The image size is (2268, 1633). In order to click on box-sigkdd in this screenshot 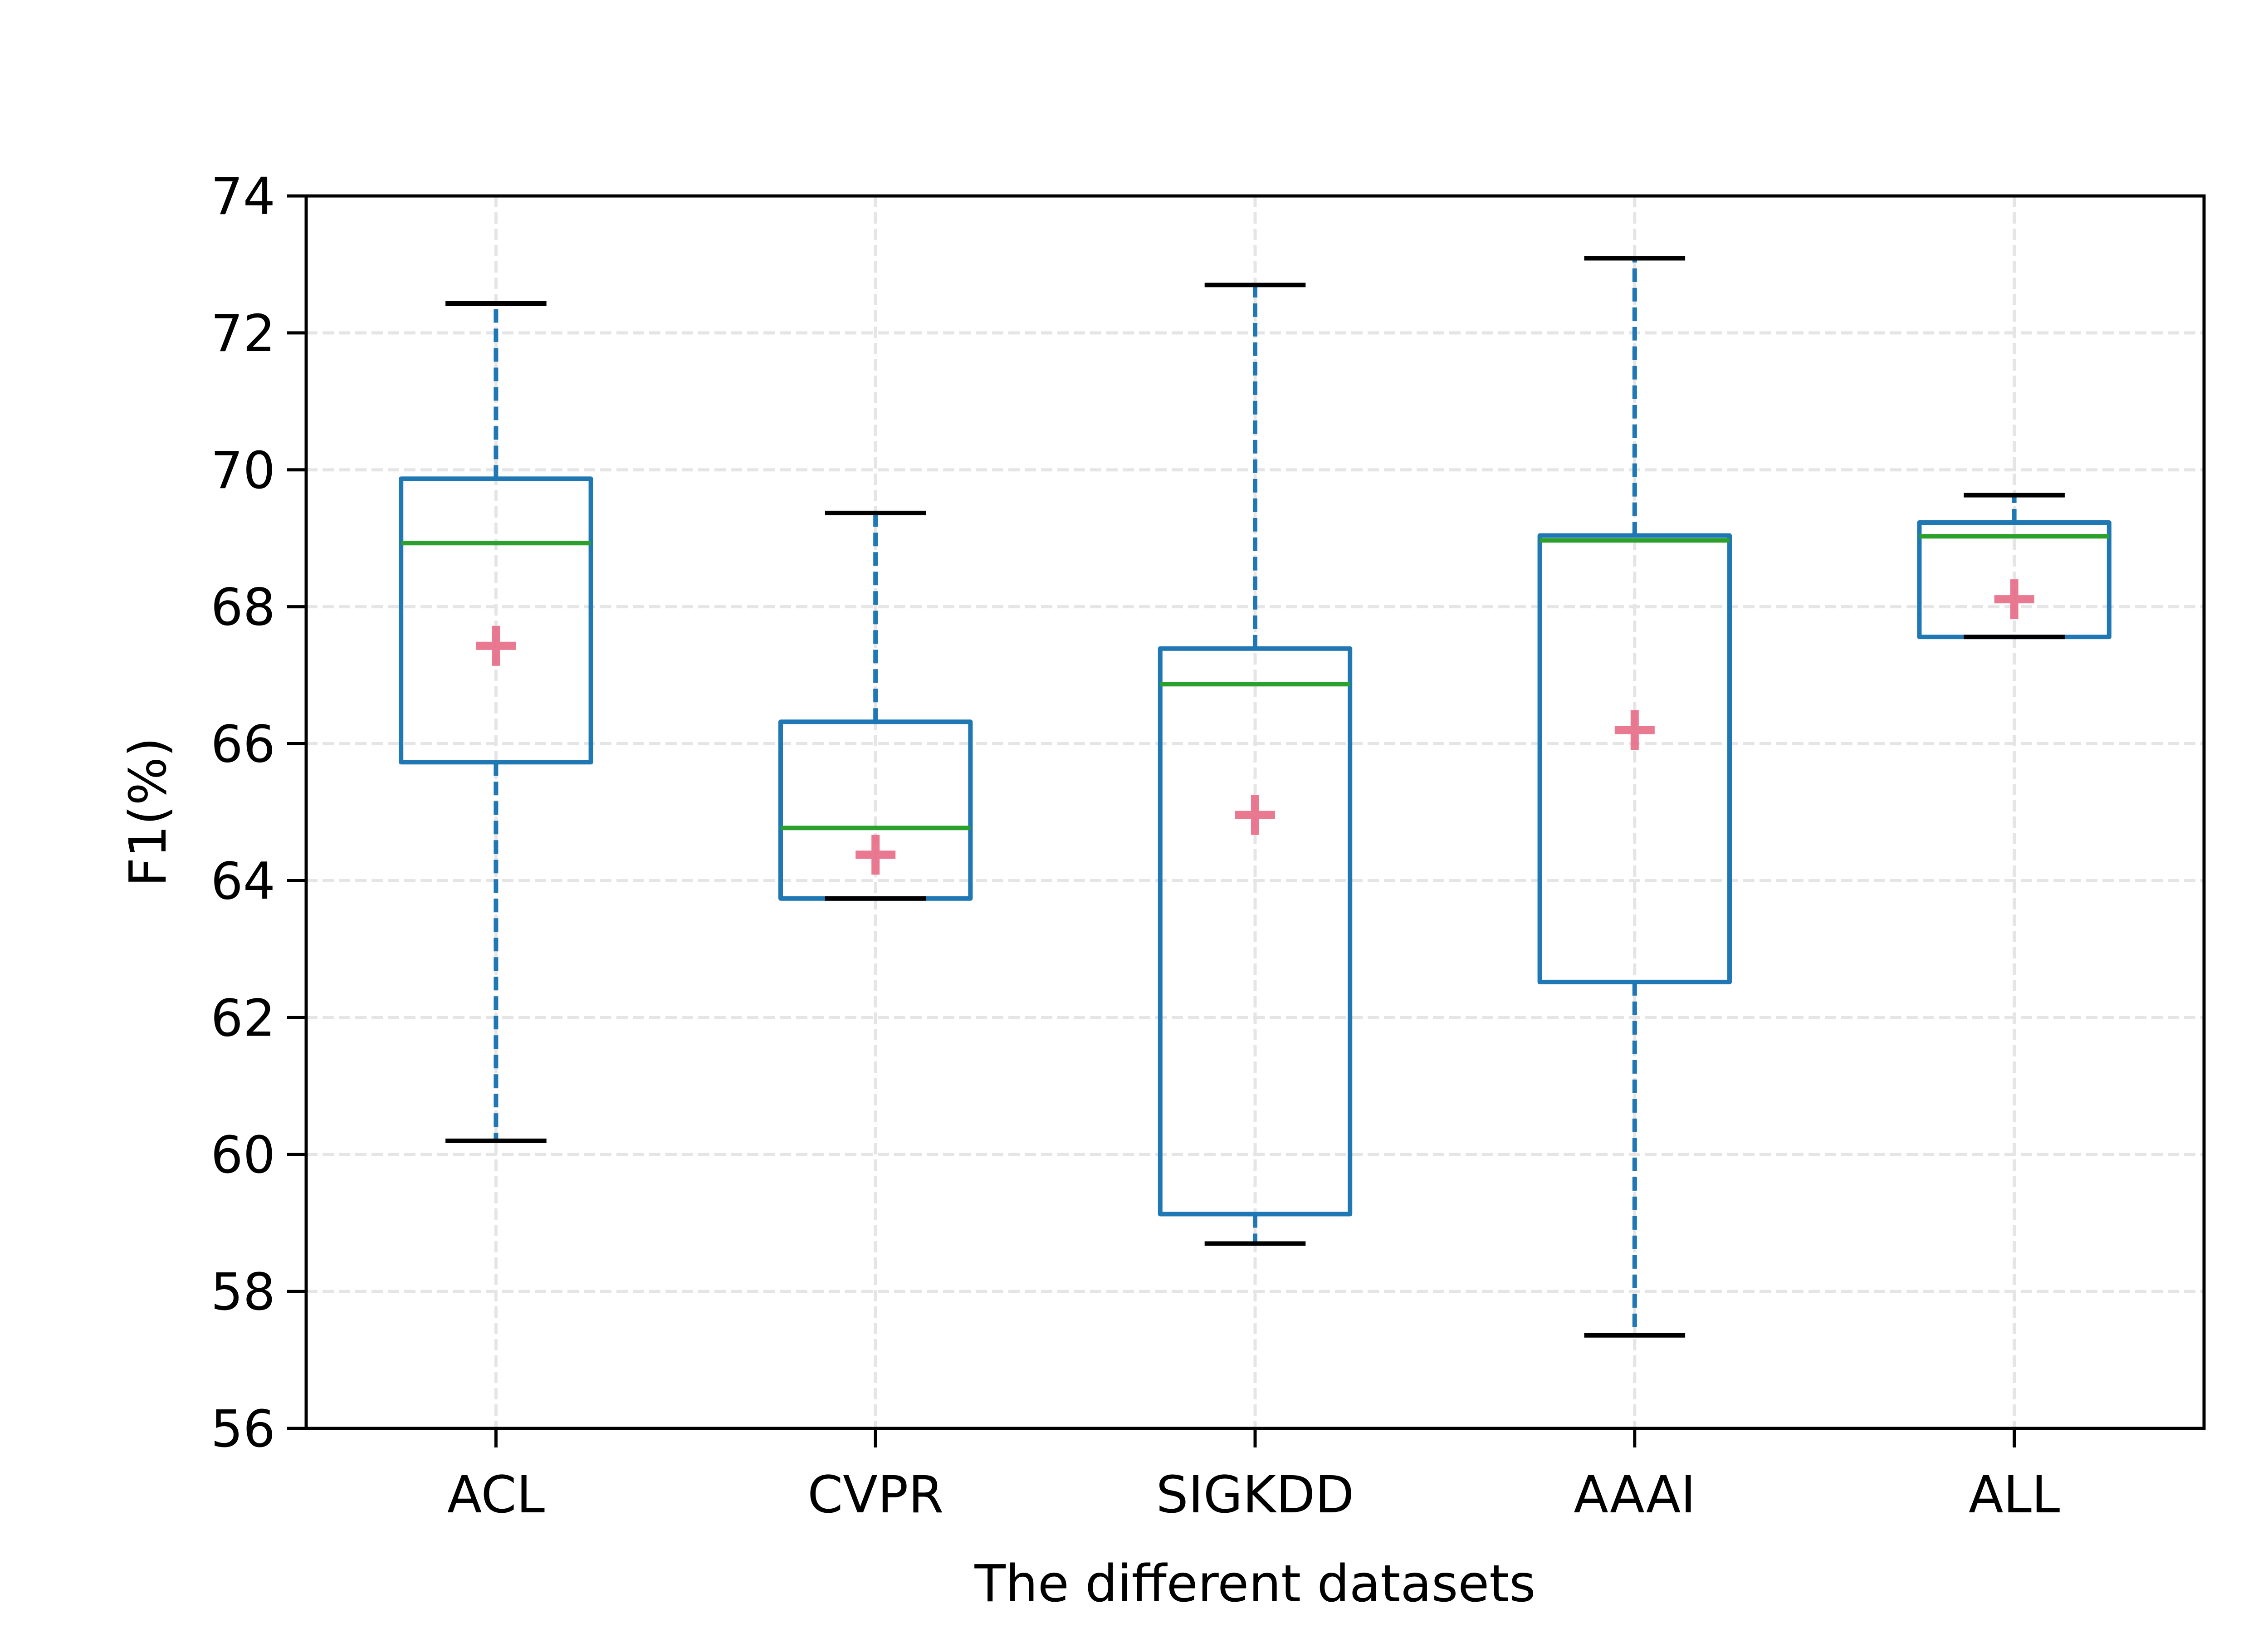, I will do `click(1256, 764)`.